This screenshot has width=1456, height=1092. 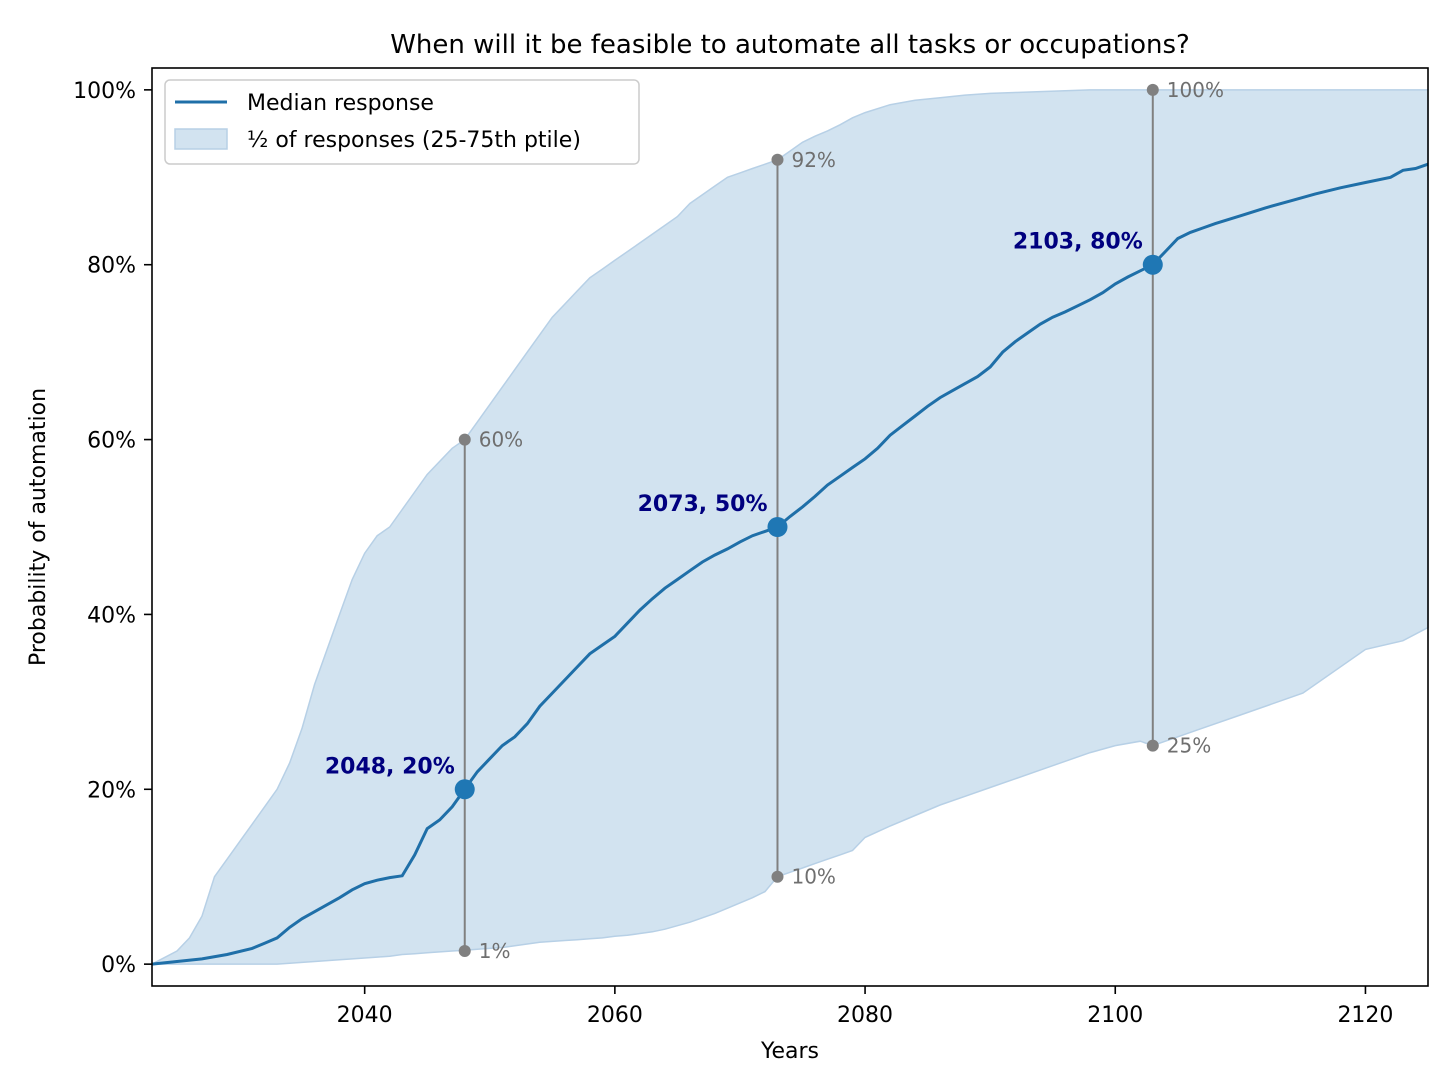 What do you see at coordinates (365, 1015) in the screenshot?
I see `x-tick-label-0: 2040` at bounding box center [365, 1015].